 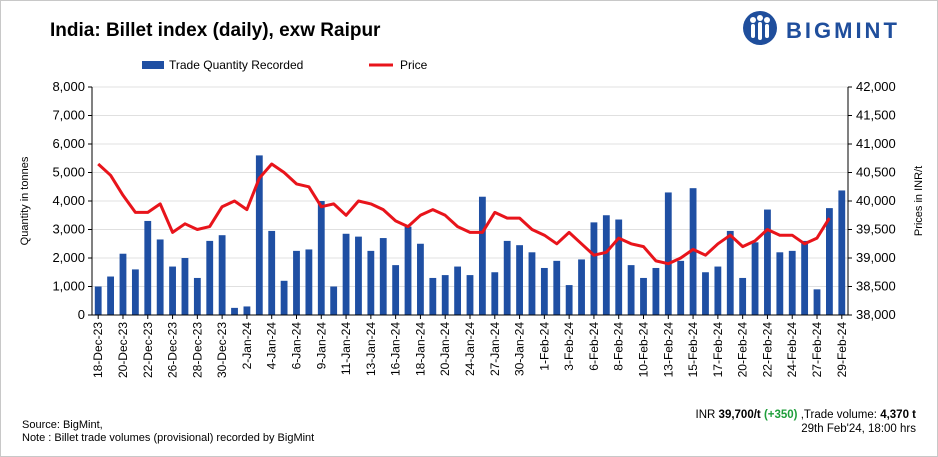 What do you see at coordinates (876, 229) in the screenshot?
I see `right-tick-label: 39,500` at bounding box center [876, 229].